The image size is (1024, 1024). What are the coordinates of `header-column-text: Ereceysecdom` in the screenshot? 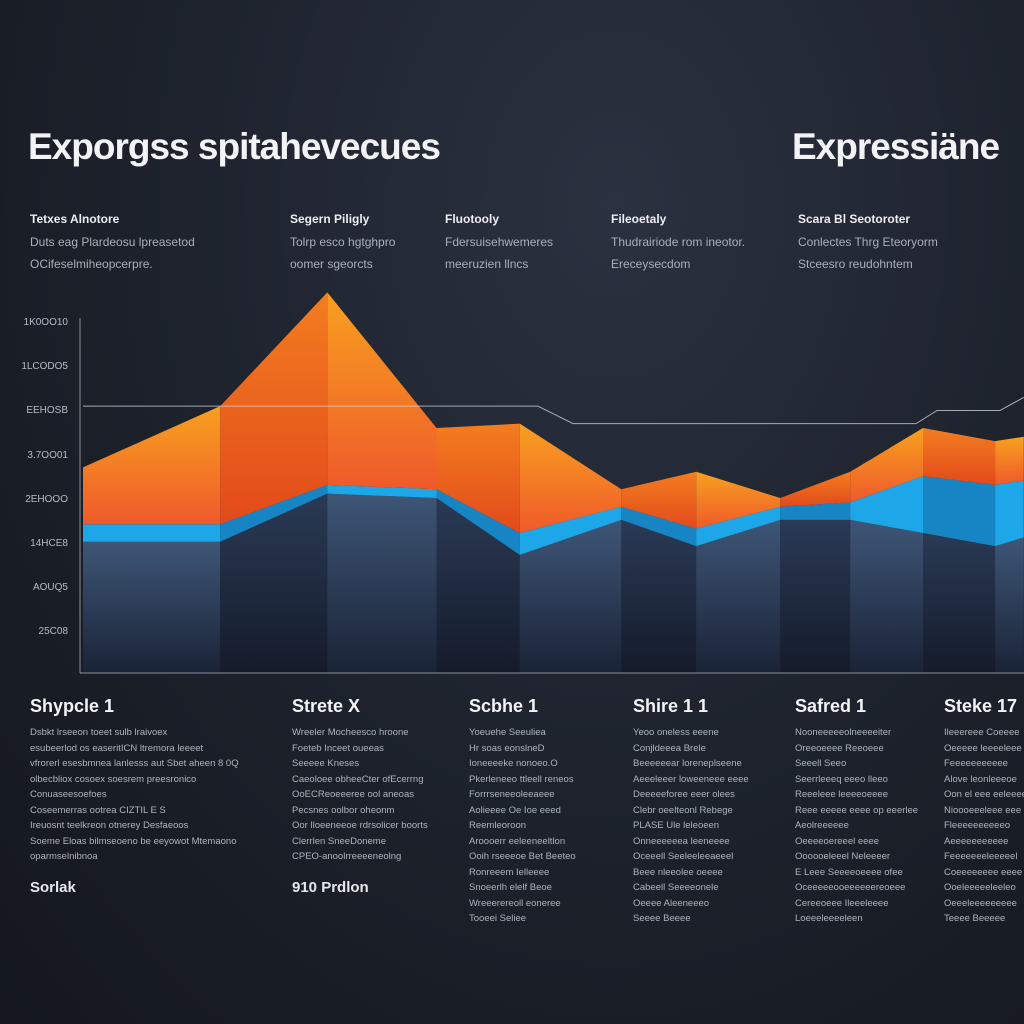 It's located at (651, 264).